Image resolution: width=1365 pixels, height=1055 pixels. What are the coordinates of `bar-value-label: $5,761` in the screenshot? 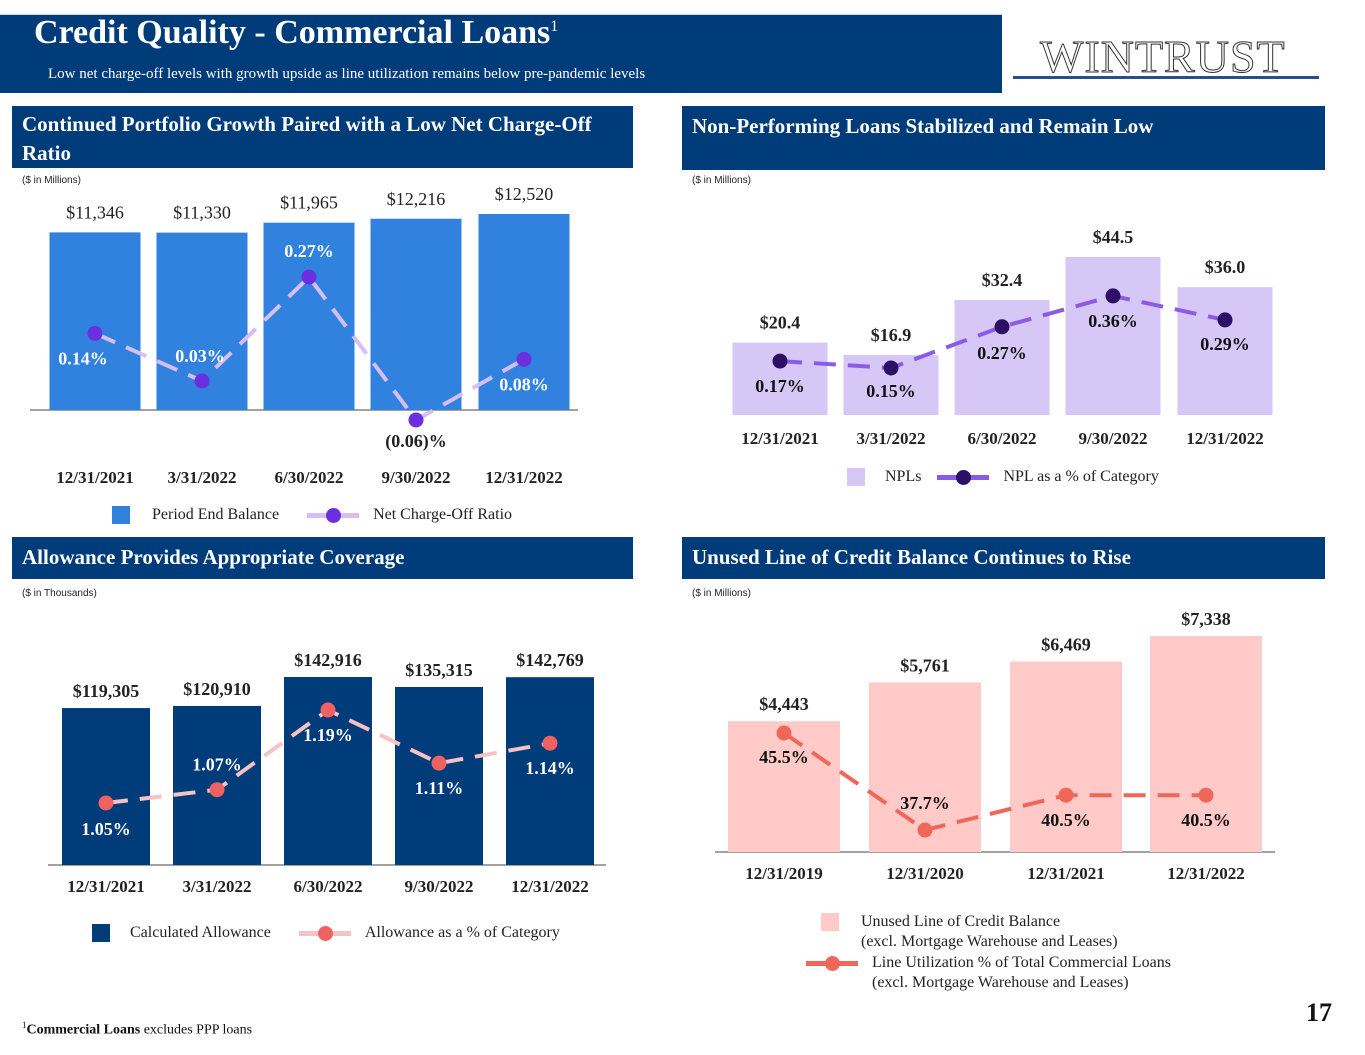 It's located at (925, 665).